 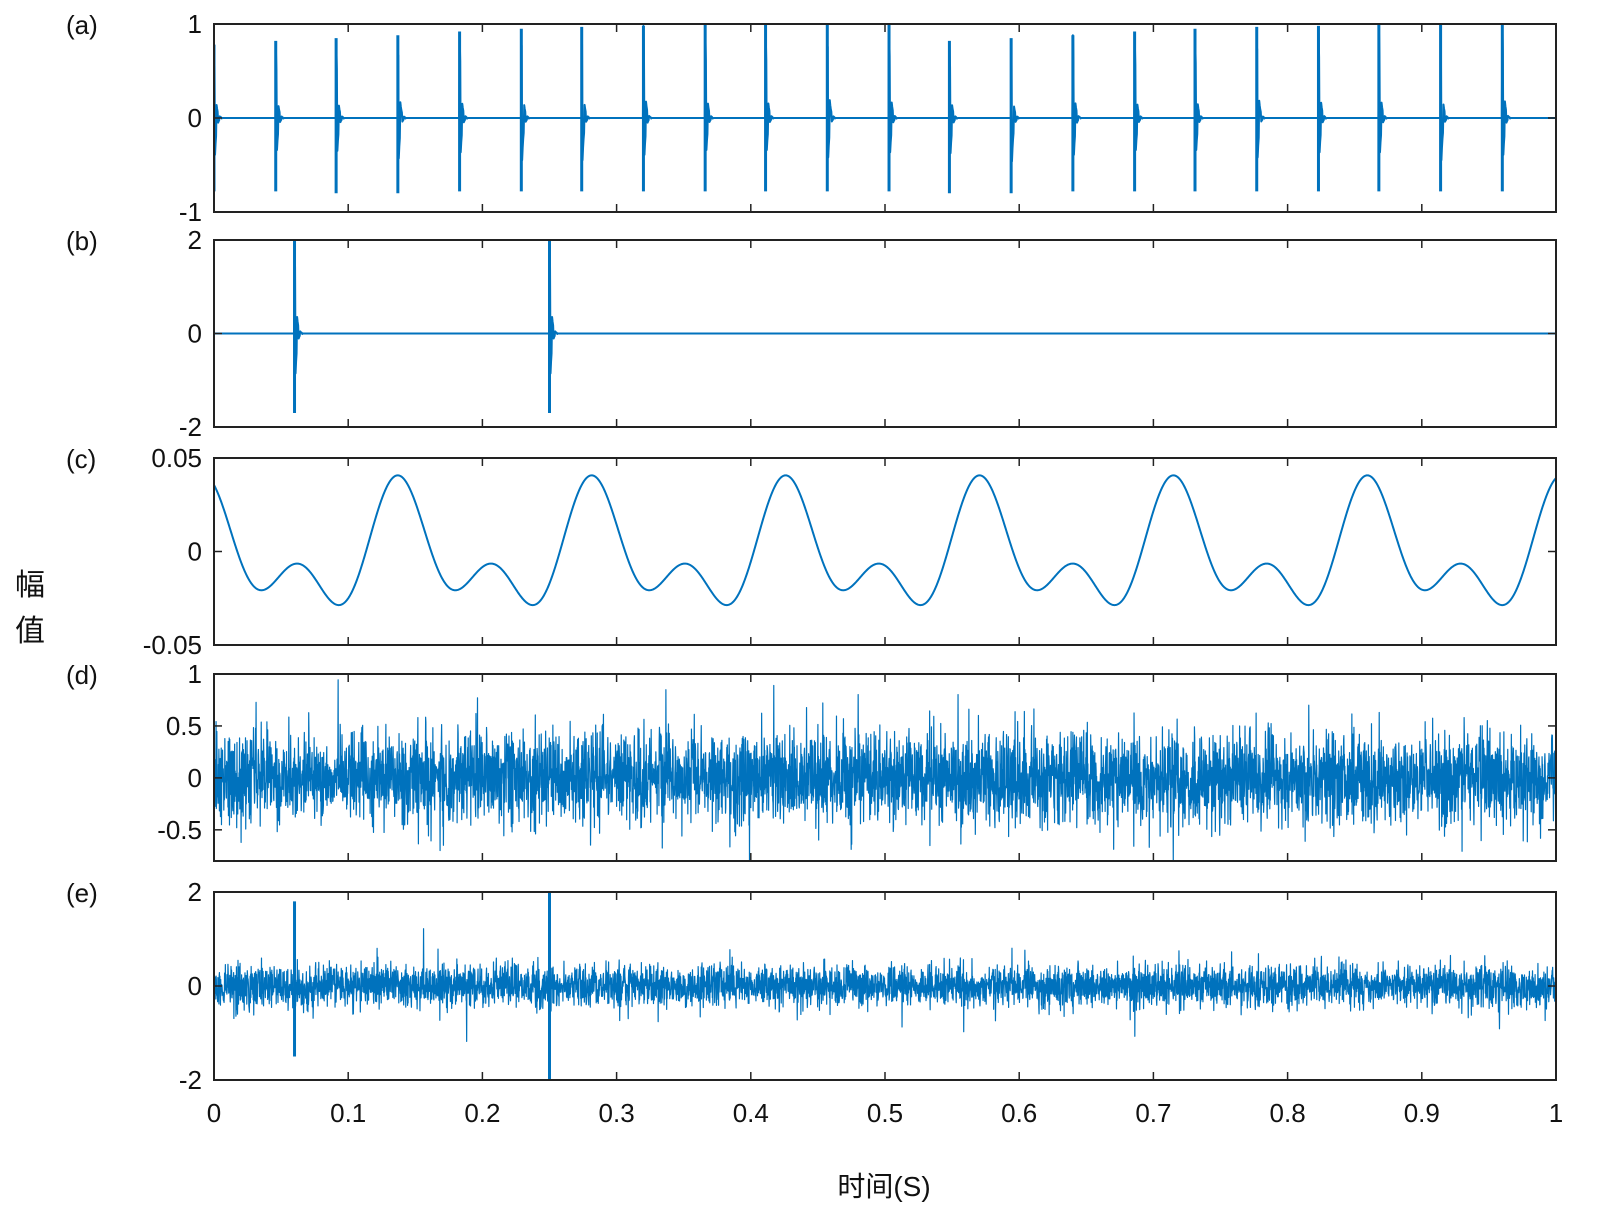 What do you see at coordinates (81, 459) in the screenshot?
I see `panel-label: (c)` at bounding box center [81, 459].